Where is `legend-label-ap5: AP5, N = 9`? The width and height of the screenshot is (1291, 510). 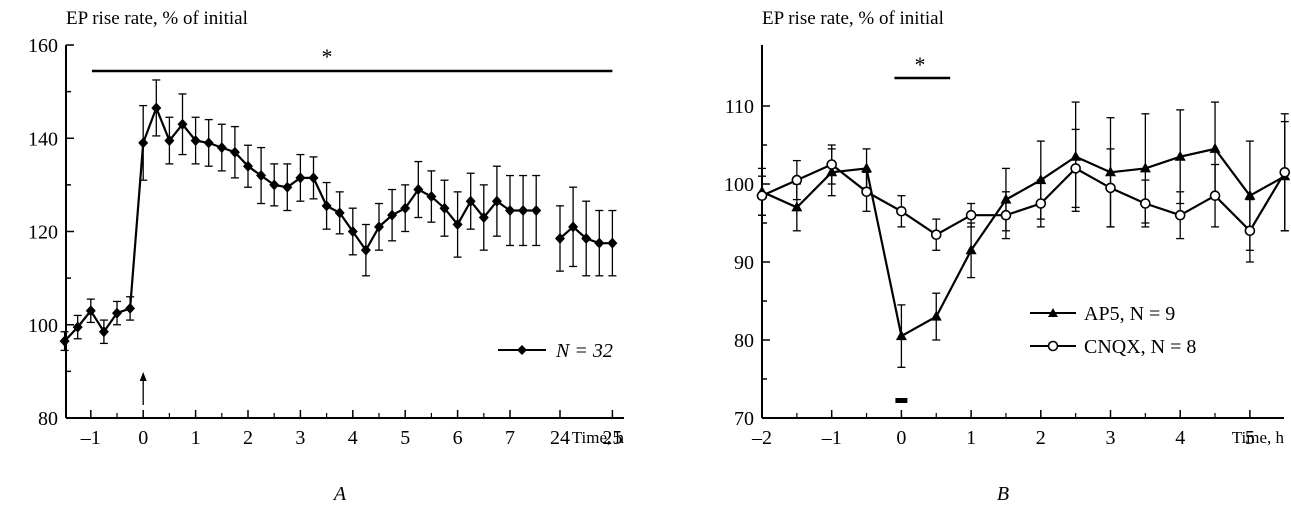
legend-label-ap5: AP5, N = 9 is located at coordinates (1129, 314).